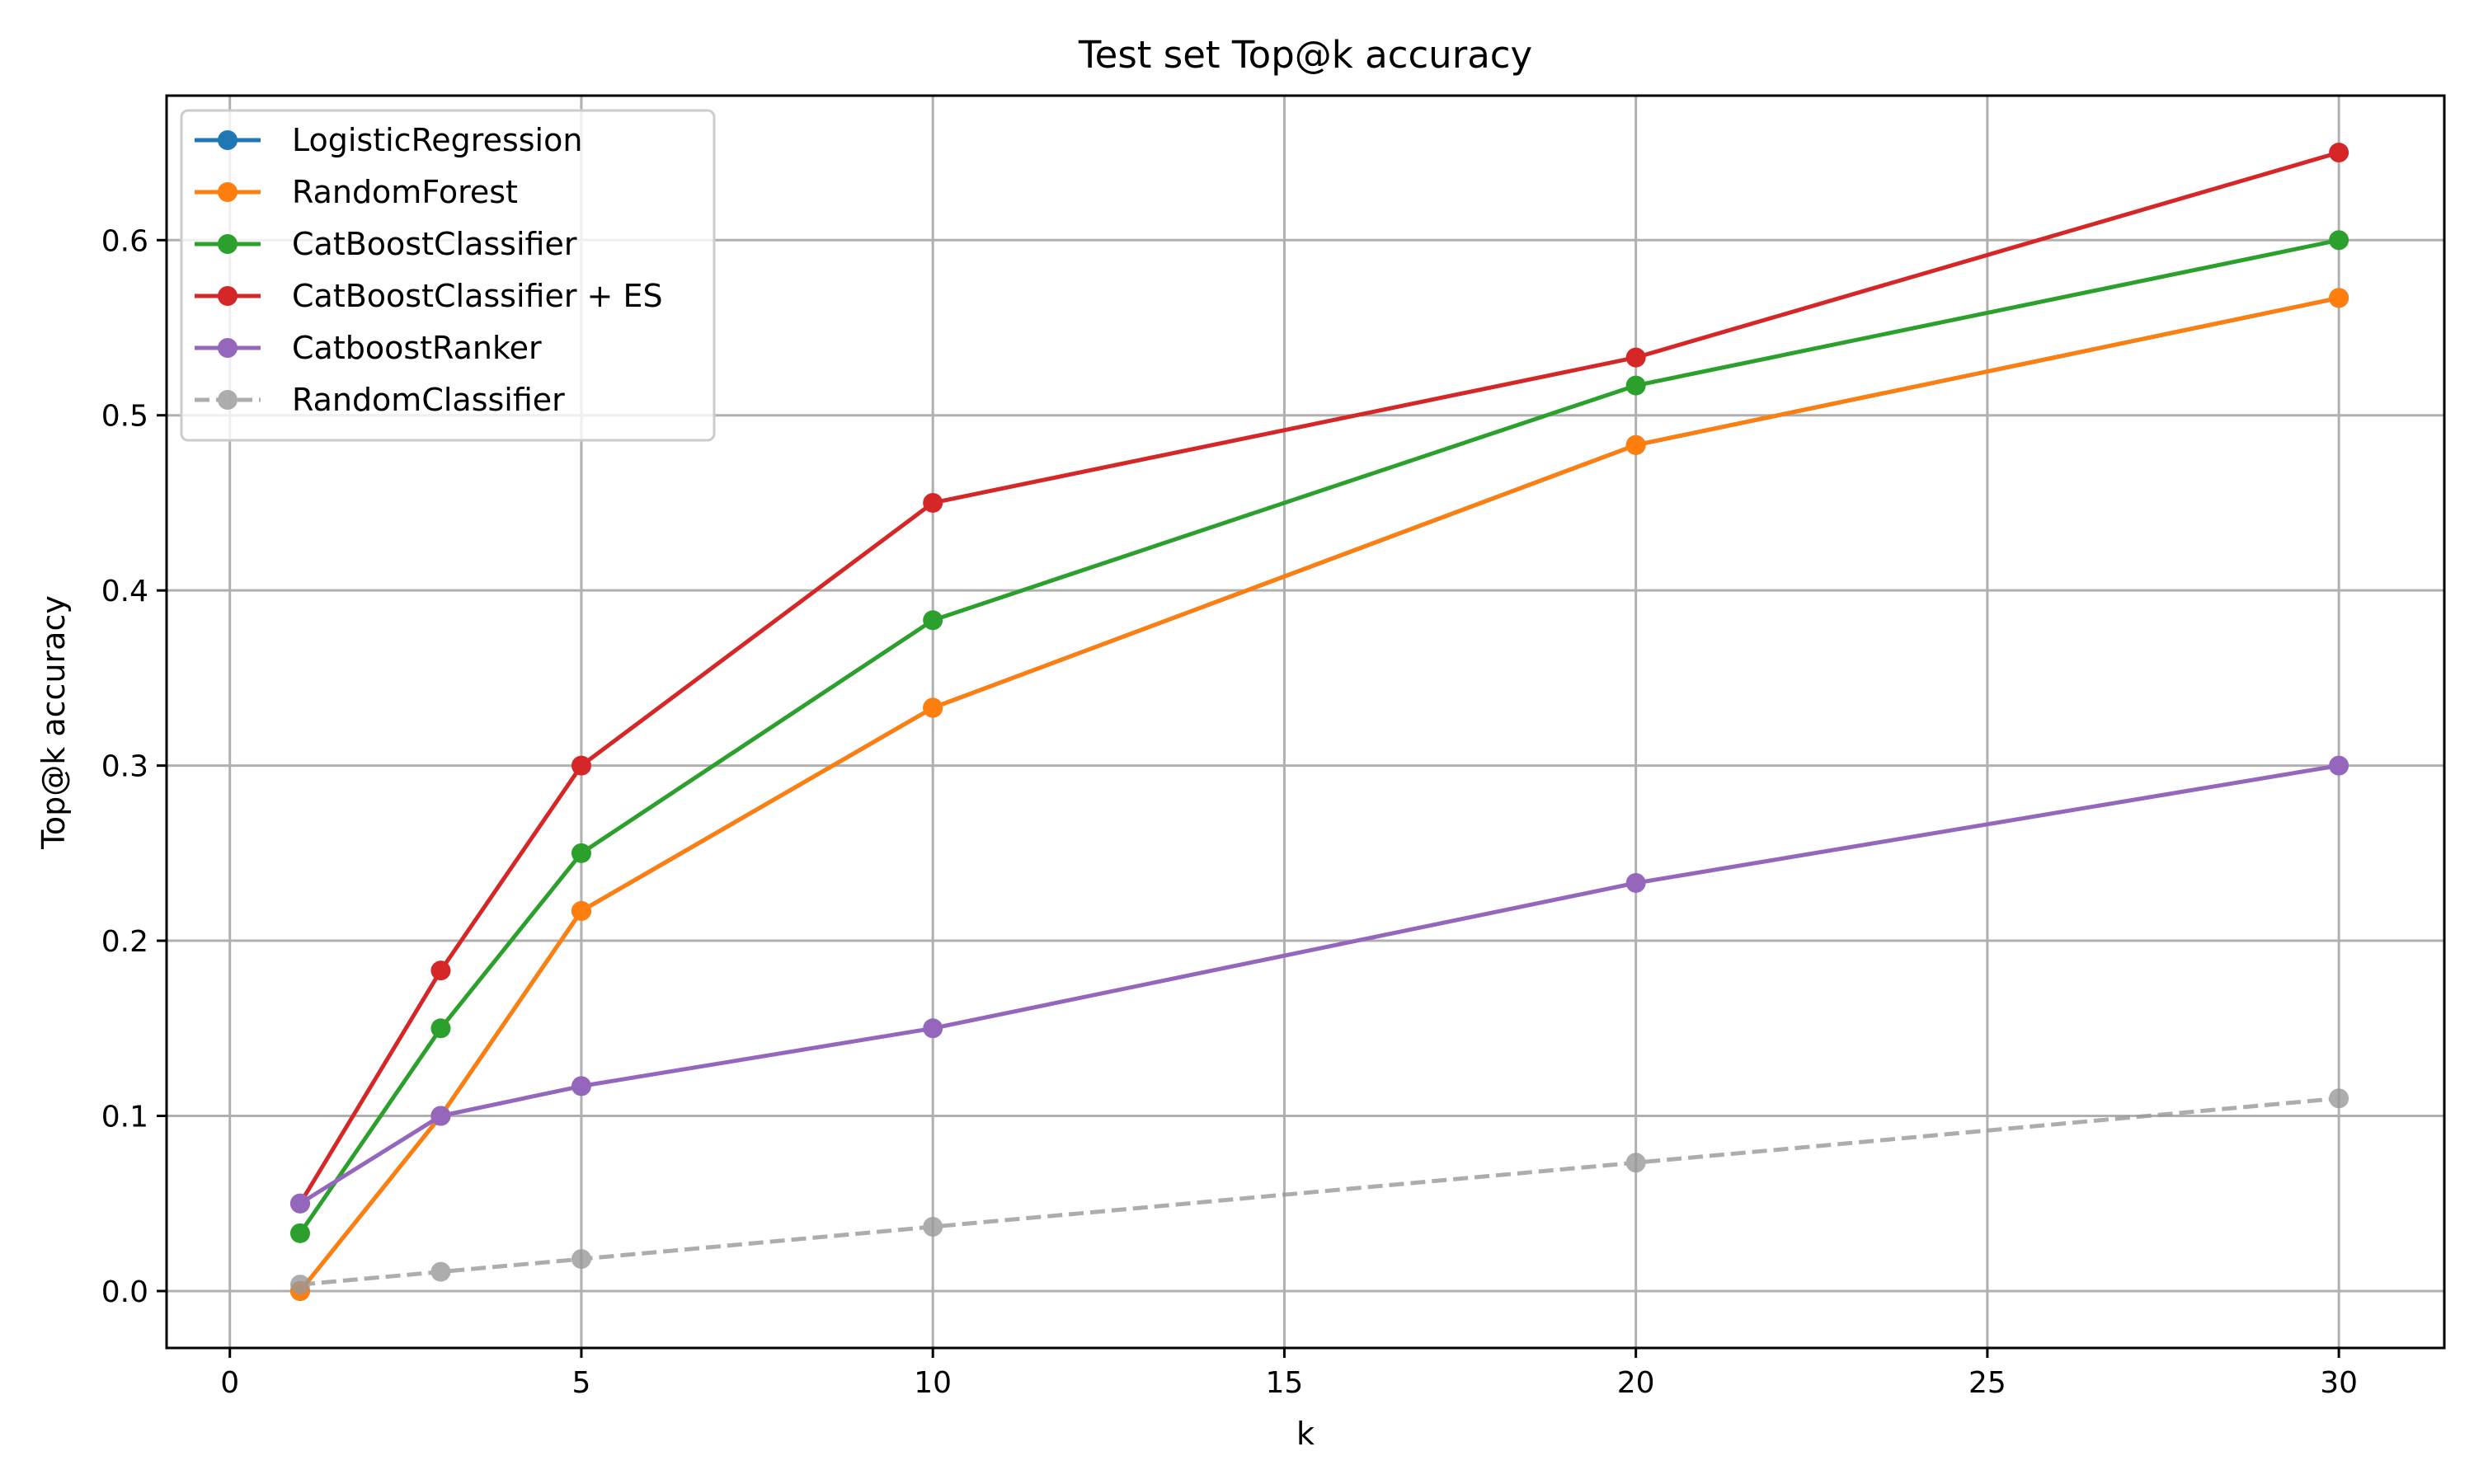 Image resolution: width=2474 pixels, height=1484 pixels. I want to click on legend-label: RandomForest, so click(405, 192).